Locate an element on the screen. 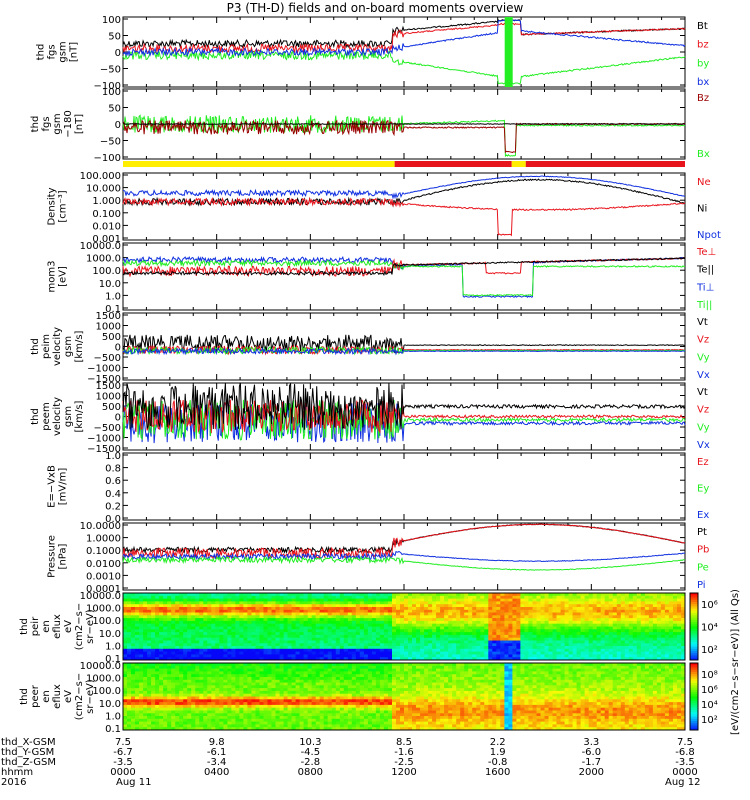 Image resolution: width=750 pixels, height=800 pixels. ylabel-line: [eV] is located at coordinates (63, 276).